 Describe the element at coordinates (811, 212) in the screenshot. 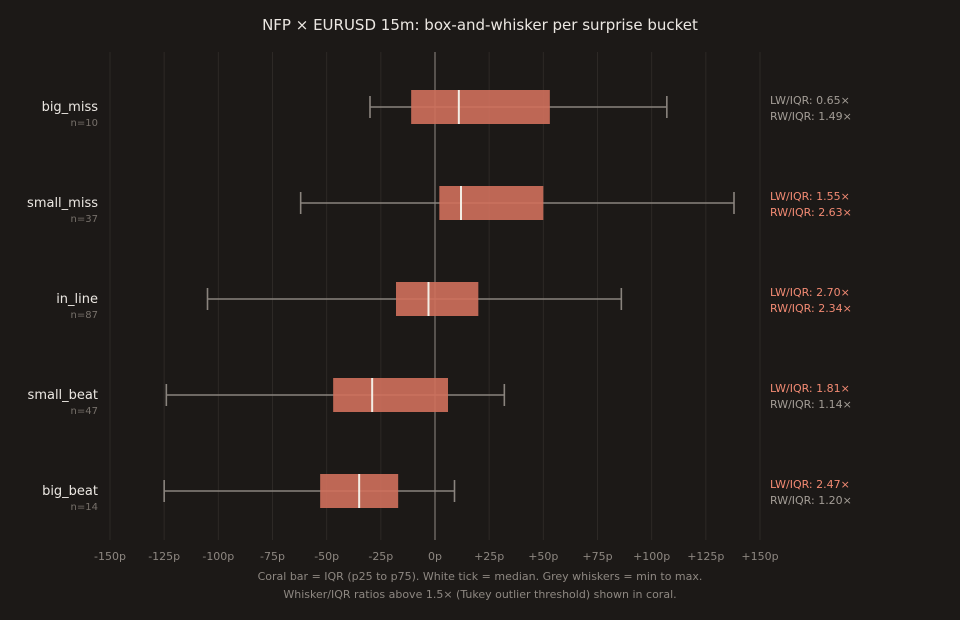

I see `rw-iqr-ratio: RW/IQR: 2.63×` at that location.